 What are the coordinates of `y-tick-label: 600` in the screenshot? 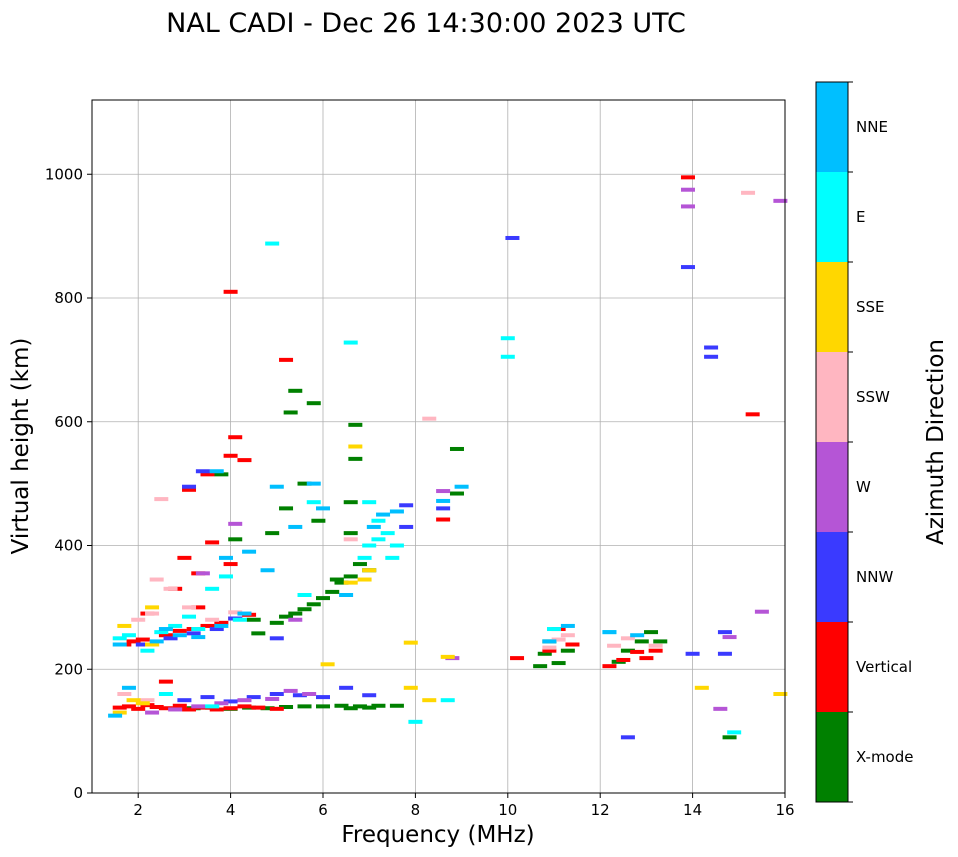 It's located at (68, 422).